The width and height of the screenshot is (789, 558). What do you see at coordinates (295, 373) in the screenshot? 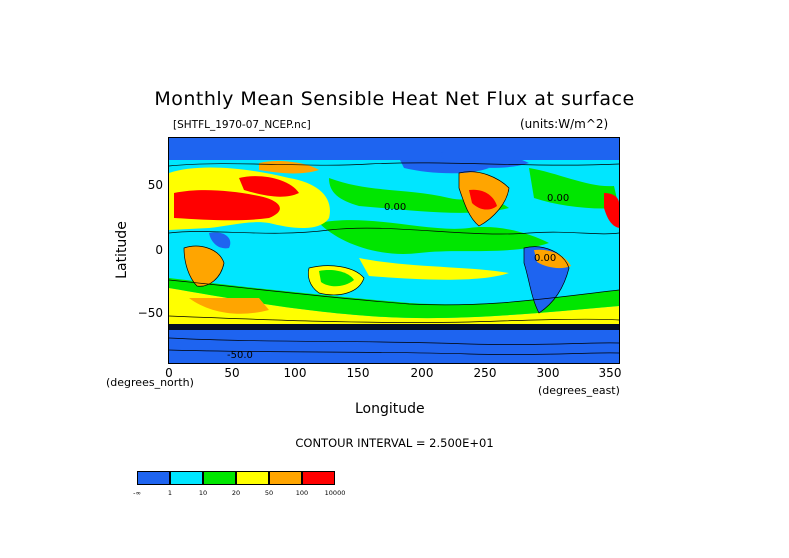
I see `x-tick-100: 100` at bounding box center [295, 373].